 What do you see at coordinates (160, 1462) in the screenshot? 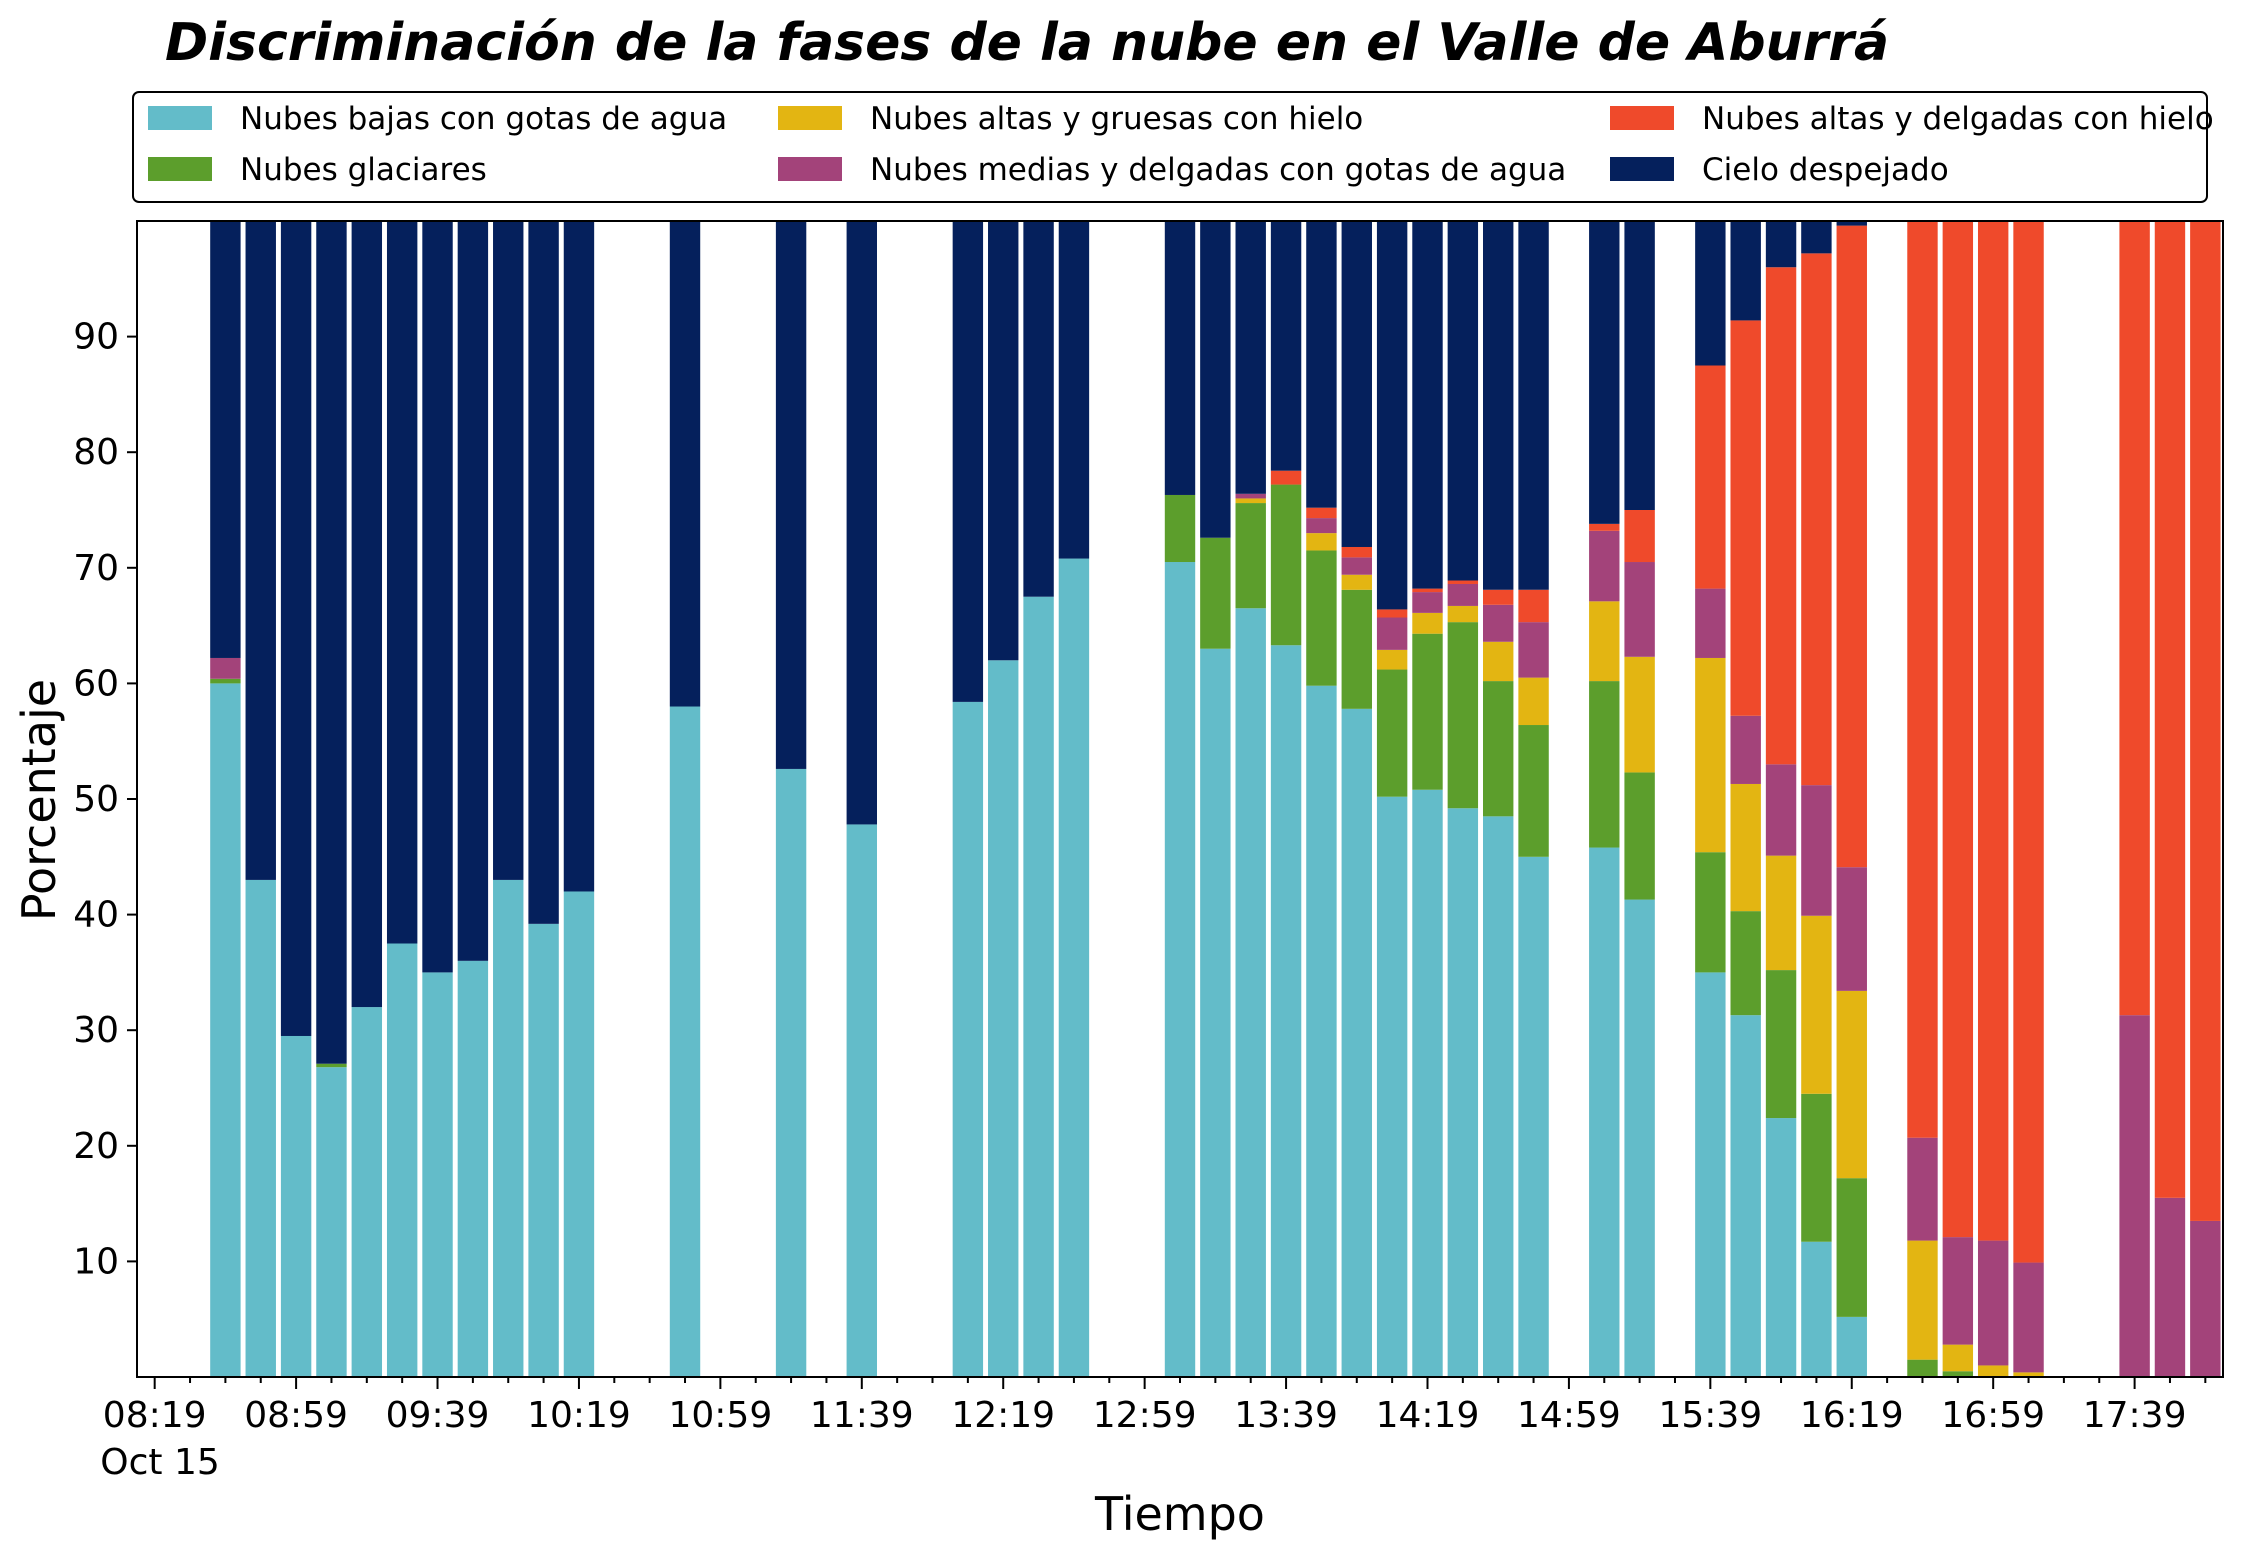
I see `x-date-label: Oct 15` at bounding box center [160, 1462].